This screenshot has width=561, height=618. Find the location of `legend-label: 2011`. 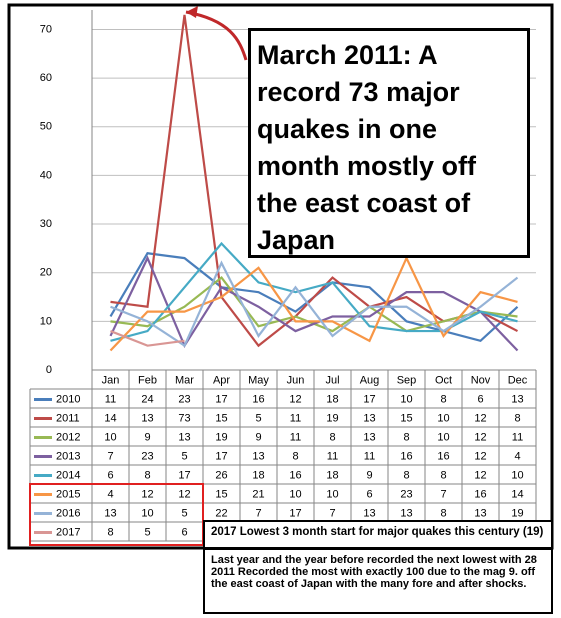

legend-label: 2011 is located at coordinates (68, 418).